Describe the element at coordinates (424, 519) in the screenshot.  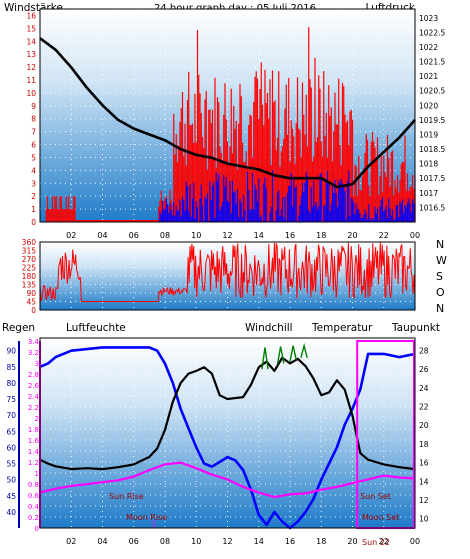
I see `temperature-tick-label: 10` at that location.